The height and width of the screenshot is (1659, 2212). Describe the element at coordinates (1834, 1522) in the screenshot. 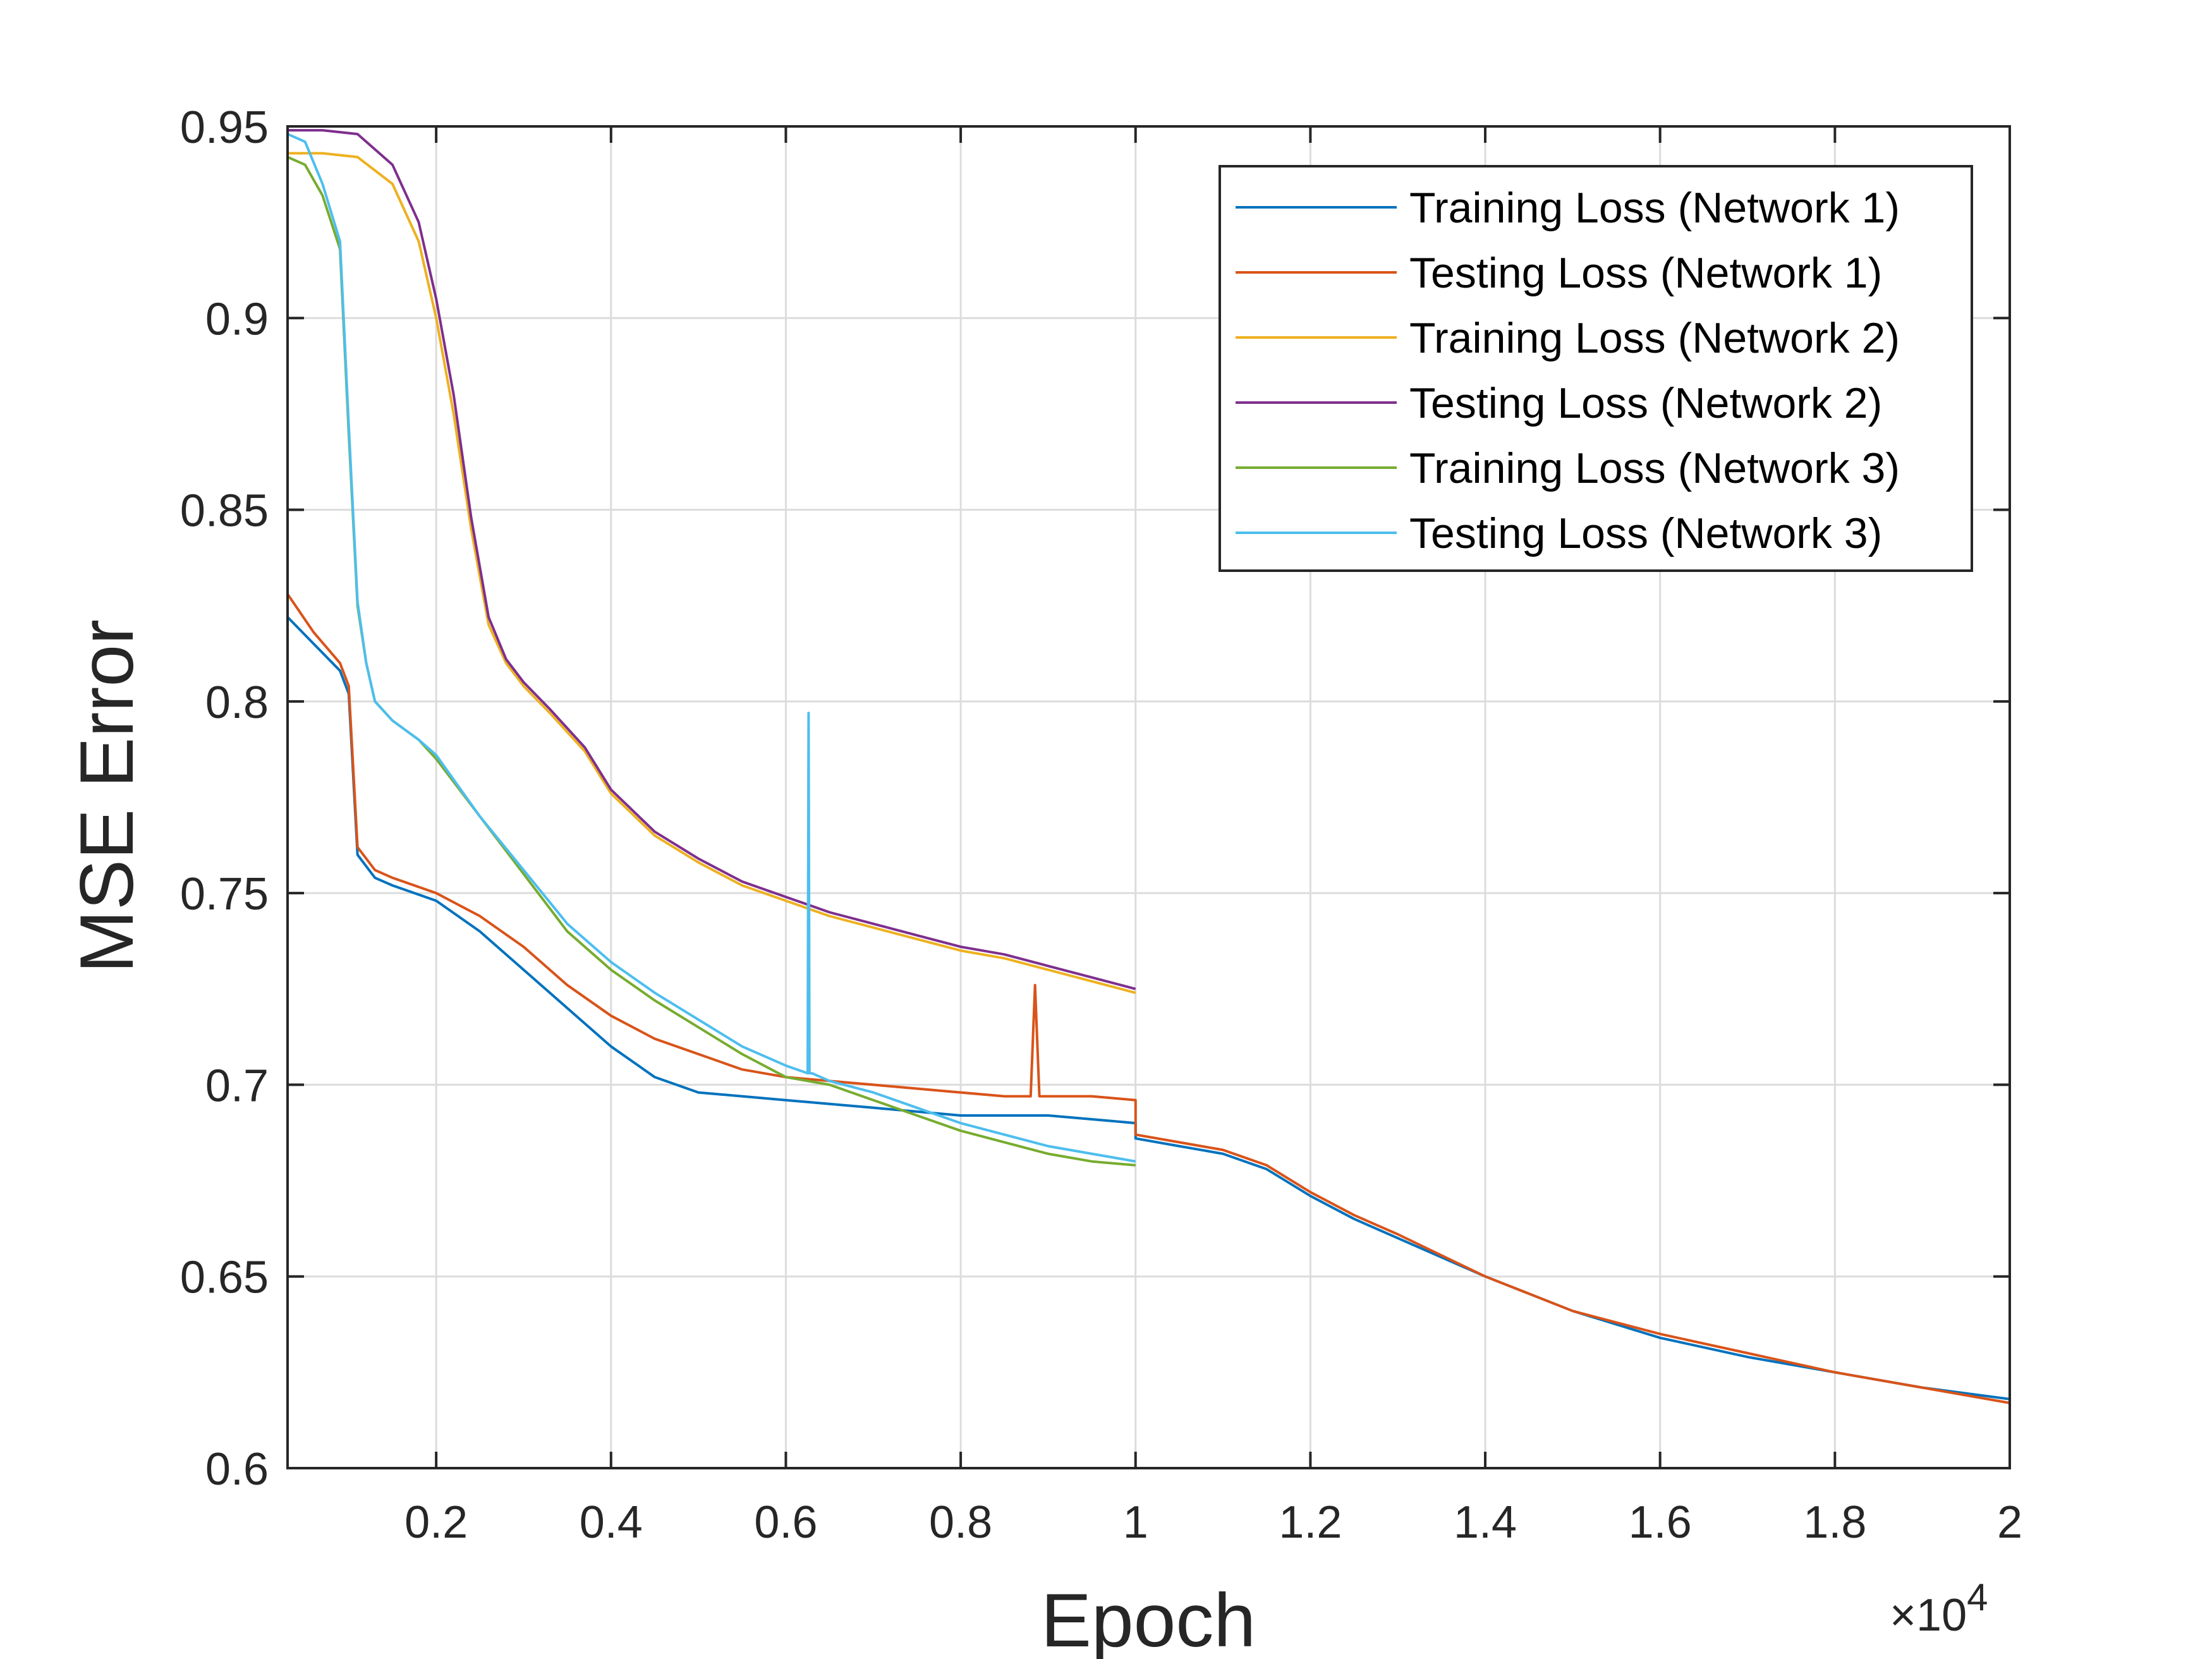

I see `x-tick-label: 1.8` at that location.